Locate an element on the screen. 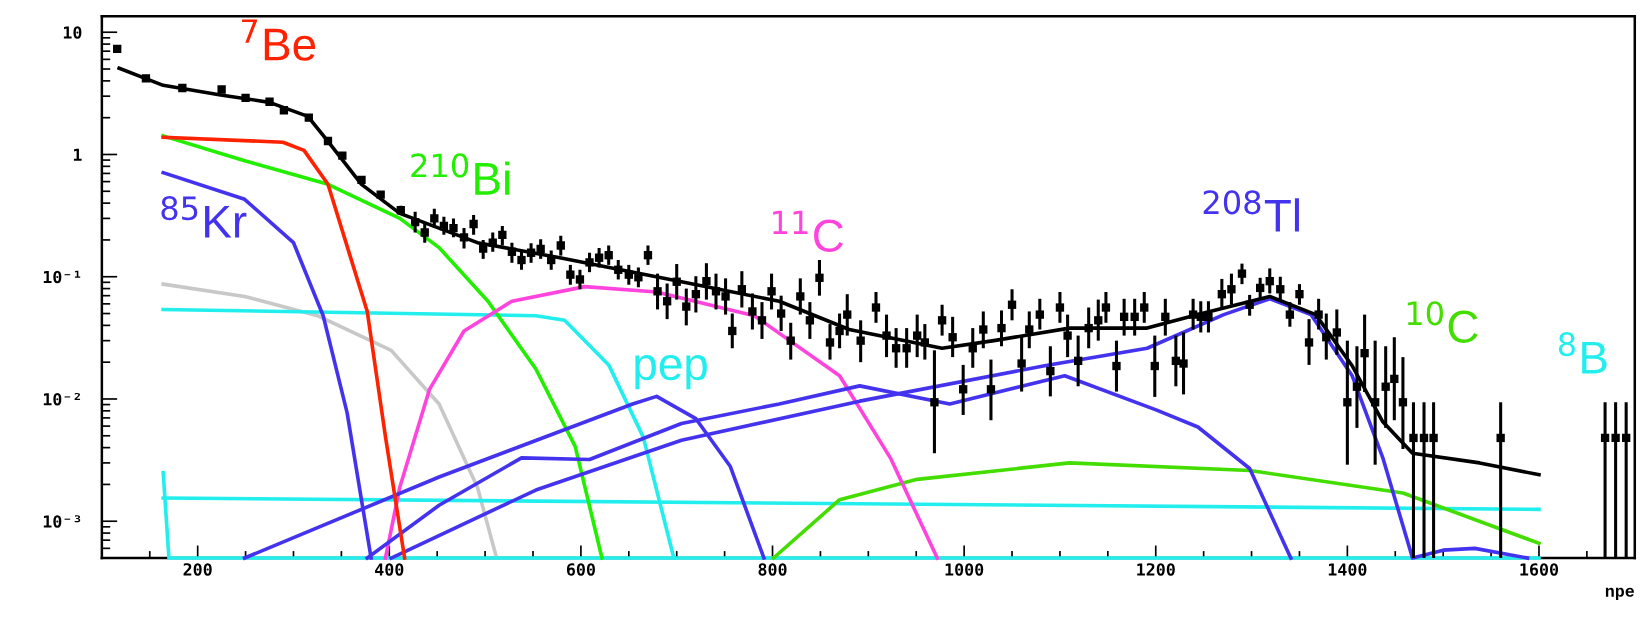  series-label: $^{85}$Kr is located at coordinates (204, 217).